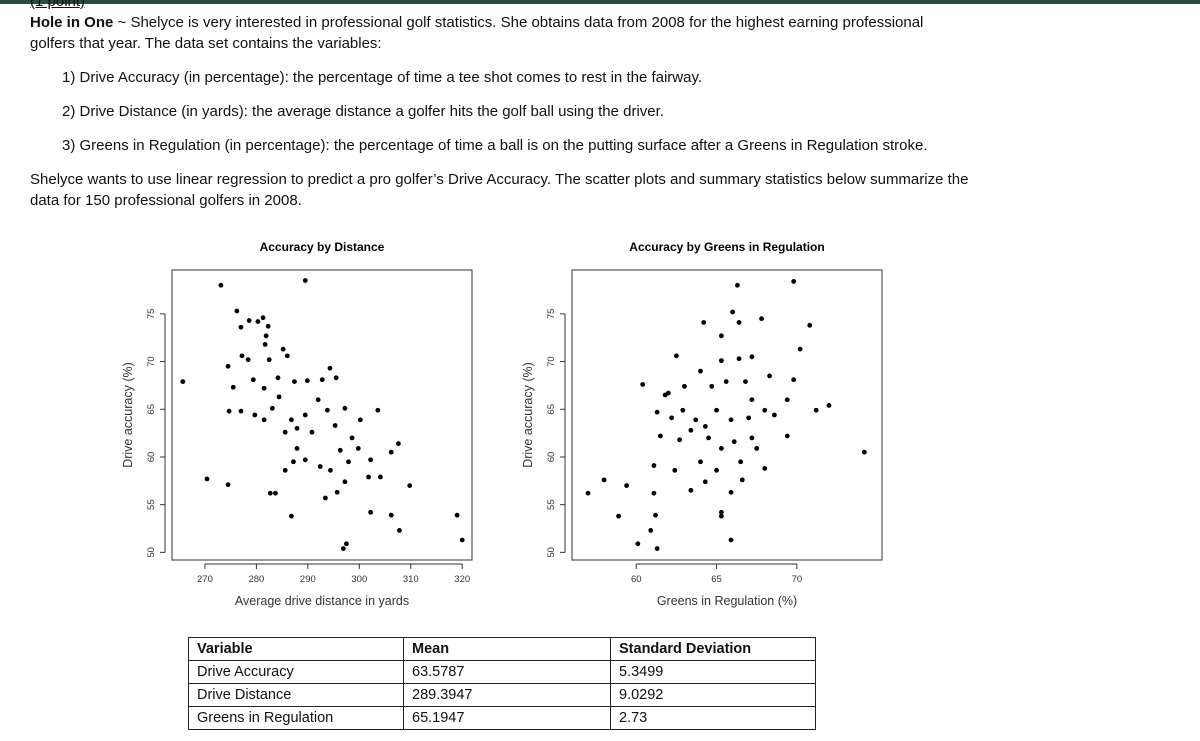 Image resolution: width=1200 pixels, height=741 pixels. I want to click on table-row: Drive Distance 289.3947 9.0292, so click(502, 695).